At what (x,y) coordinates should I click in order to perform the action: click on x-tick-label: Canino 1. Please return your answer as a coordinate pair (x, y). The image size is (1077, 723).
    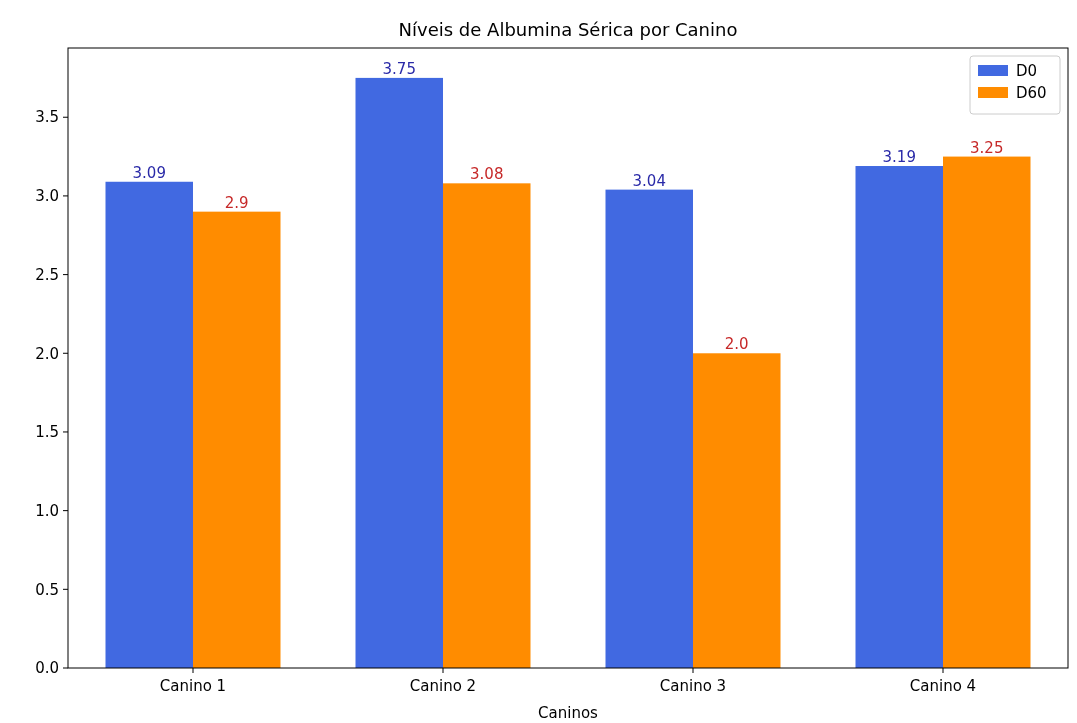
    Looking at the image, I should click on (193, 686).